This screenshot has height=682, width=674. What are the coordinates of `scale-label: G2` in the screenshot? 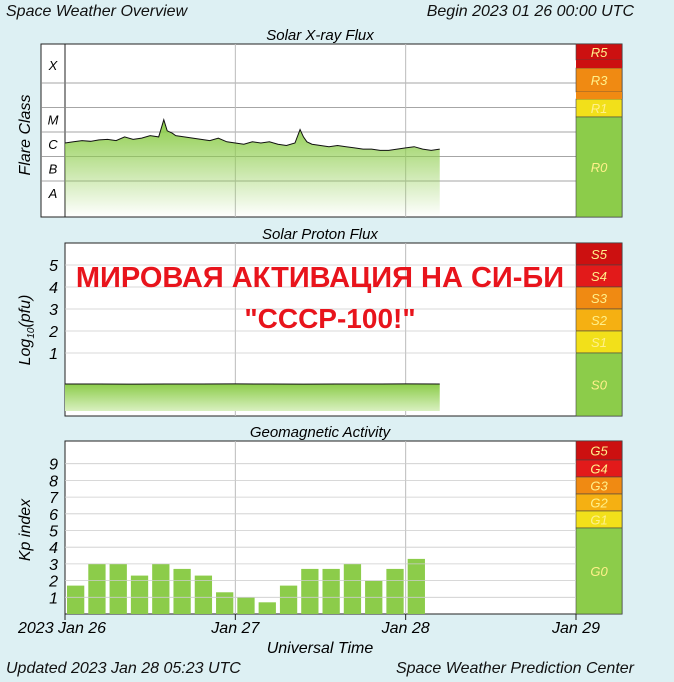 It's located at (599, 503).